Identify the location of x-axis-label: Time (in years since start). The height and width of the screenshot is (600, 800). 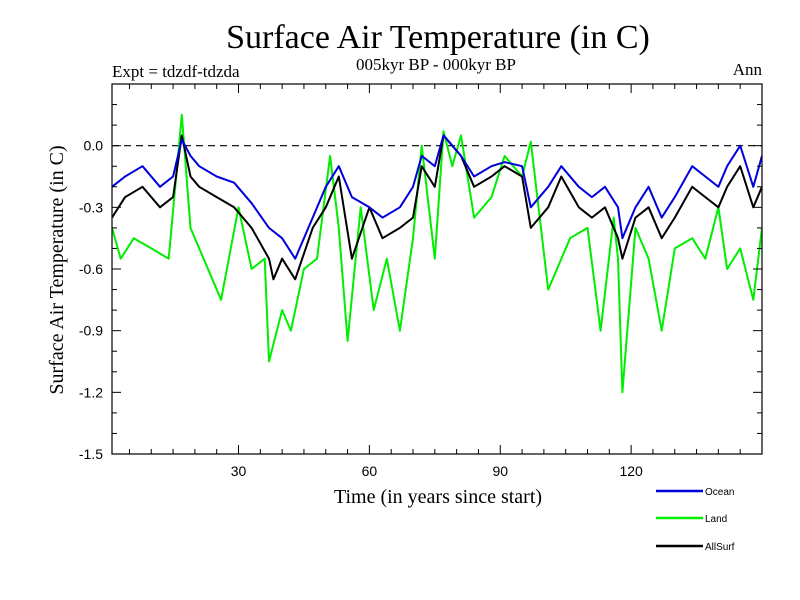
(438, 497).